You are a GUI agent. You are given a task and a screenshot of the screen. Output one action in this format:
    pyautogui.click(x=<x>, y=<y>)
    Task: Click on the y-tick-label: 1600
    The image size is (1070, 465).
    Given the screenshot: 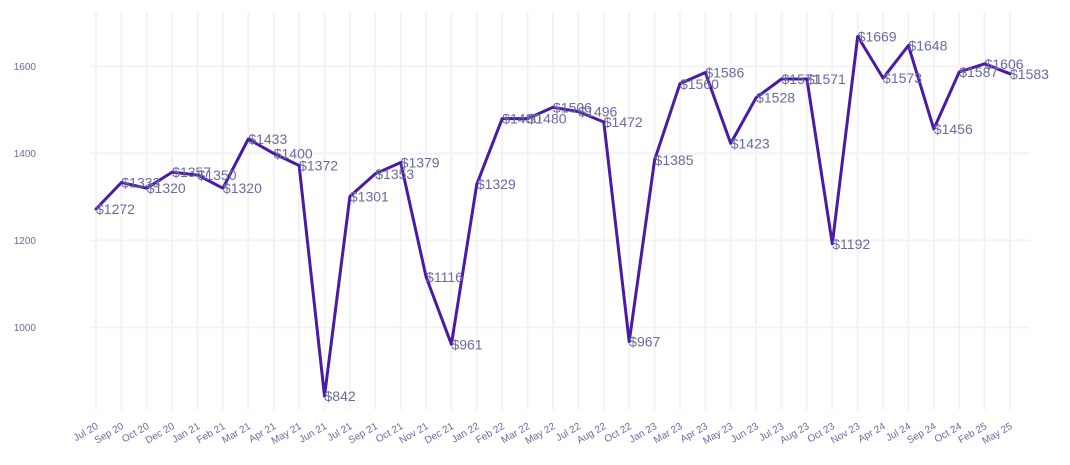 What is the action you would take?
    pyautogui.click(x=25, y=67)
    